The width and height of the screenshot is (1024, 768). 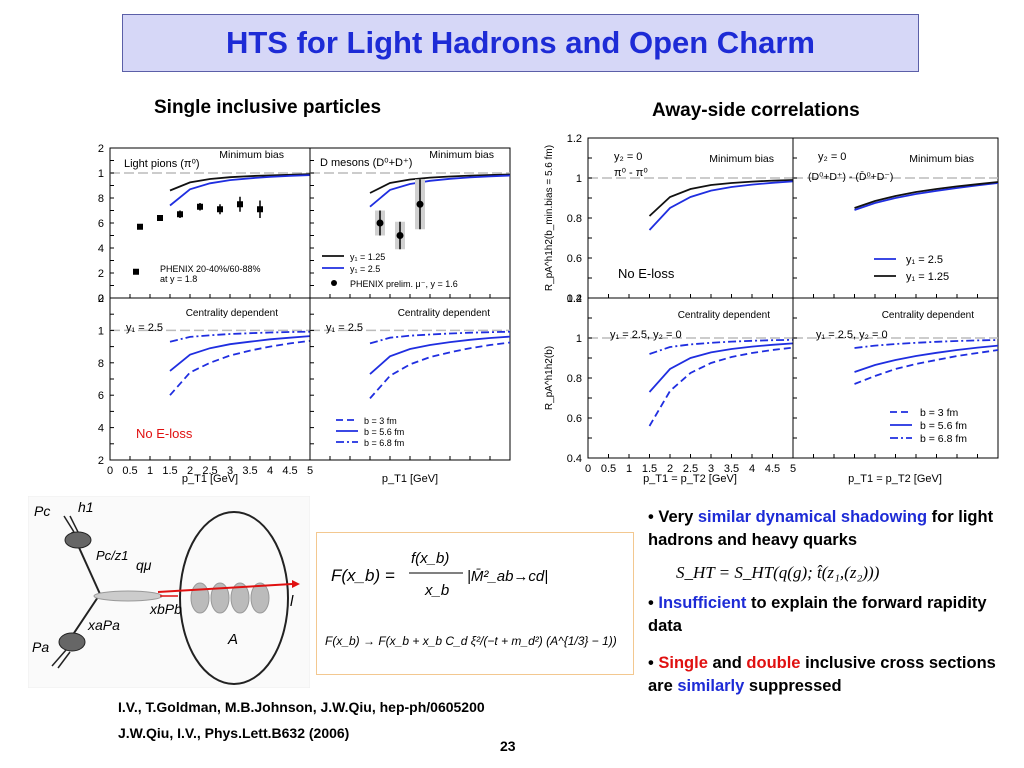 What do you see at coordinates (40, 647) in the screenshot?
I see `diagram-label: Pa` at bounding box center [40, 647].